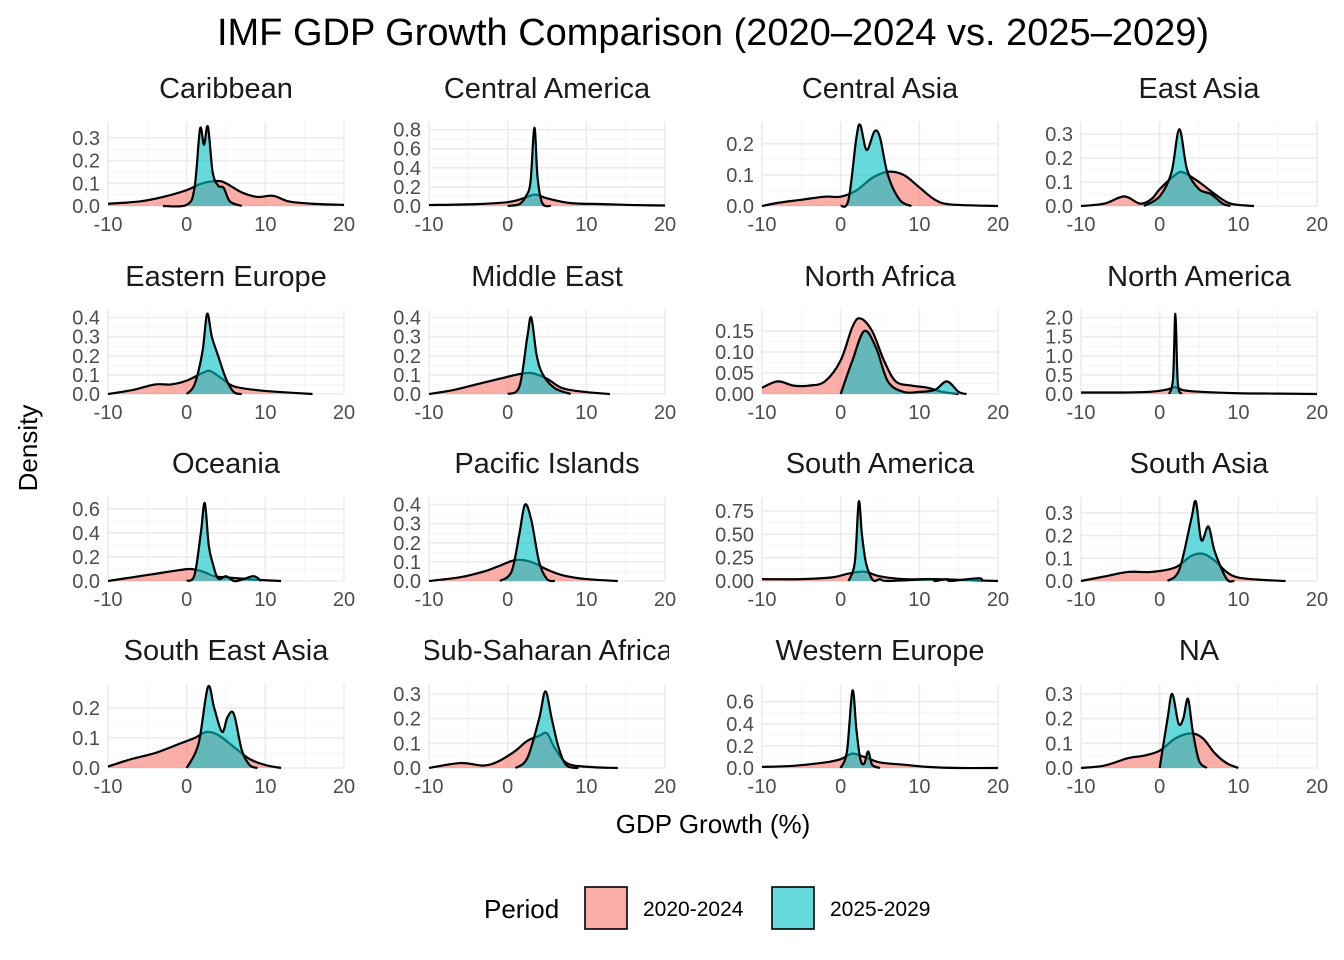 The image size is (1344, 960). What do you see at coordinates (734, 535) in the screenshot?
I see `y-tick-label: 0.50` at bounding box center [734, 535].